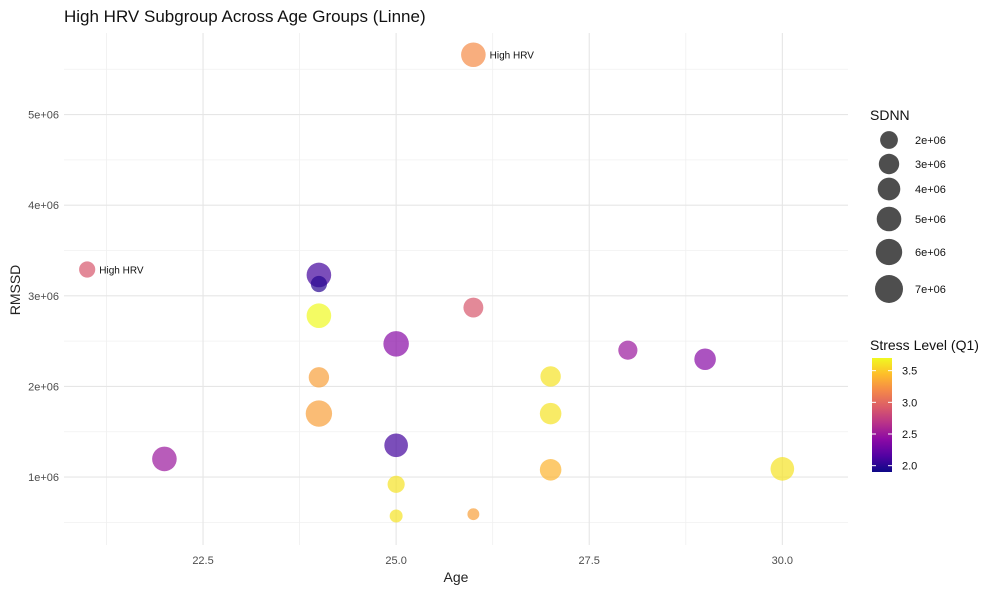 The image size is (996, 597). Describe the element at coordinates (909, 435) in the screenshot. I see `color-legend-label: 2.5` at that location.